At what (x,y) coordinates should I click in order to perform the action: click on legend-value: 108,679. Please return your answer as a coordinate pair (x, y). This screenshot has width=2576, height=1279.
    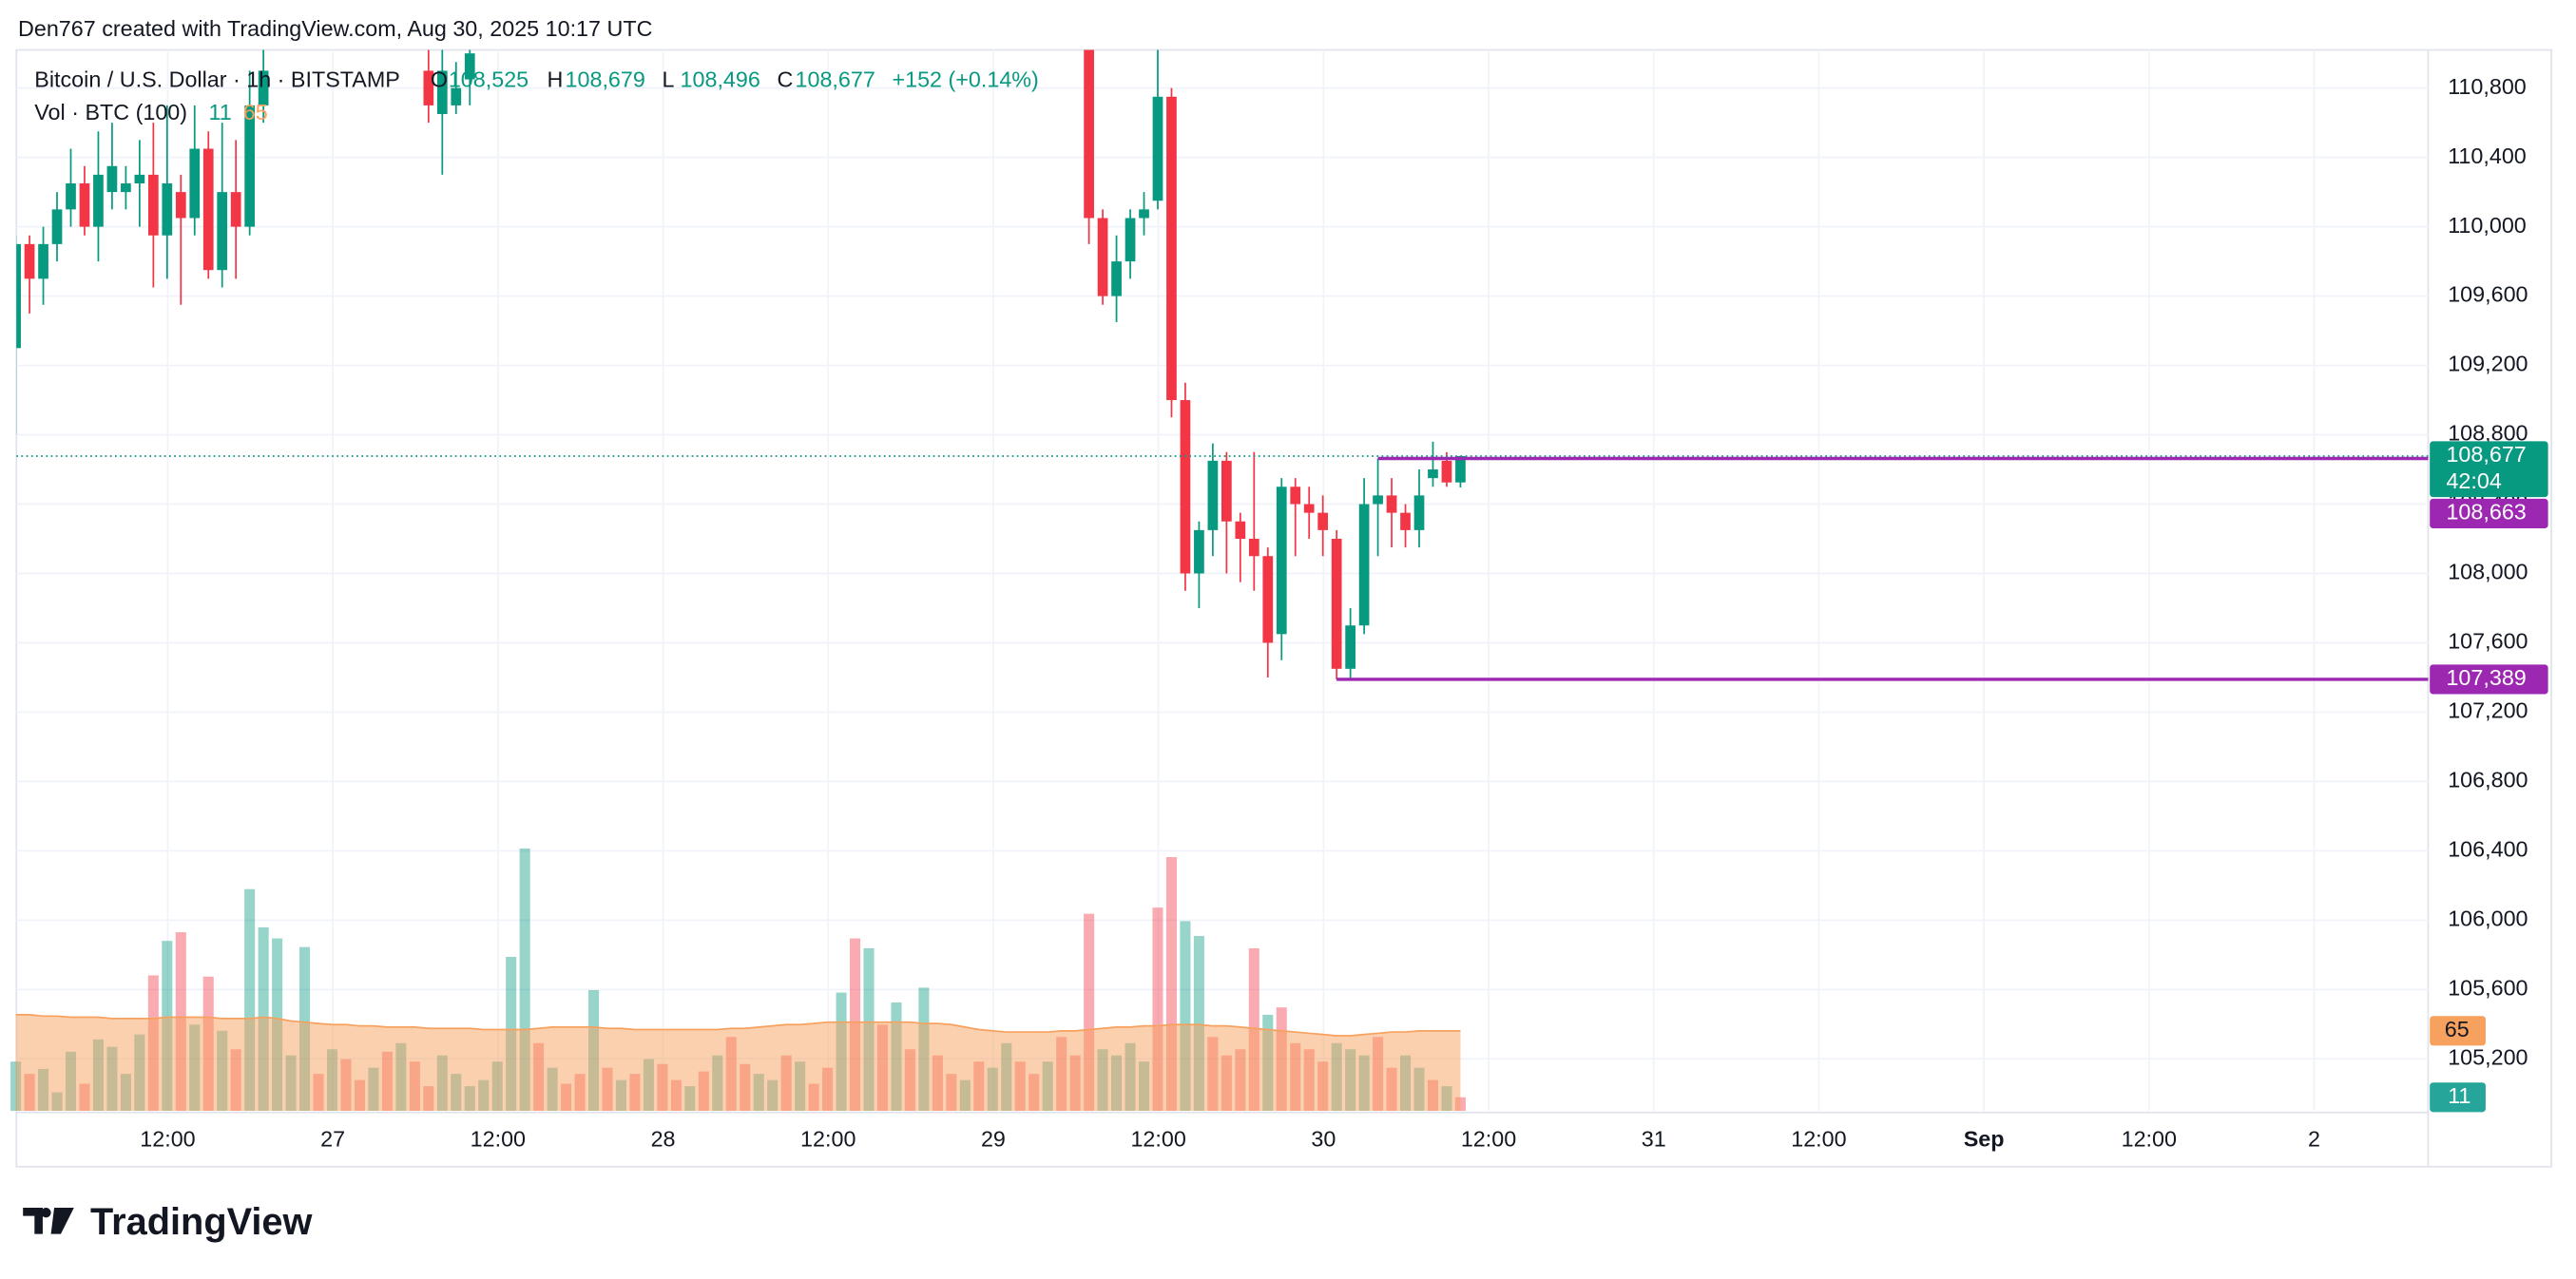
    Looking at the image, I should click on (606, 79).